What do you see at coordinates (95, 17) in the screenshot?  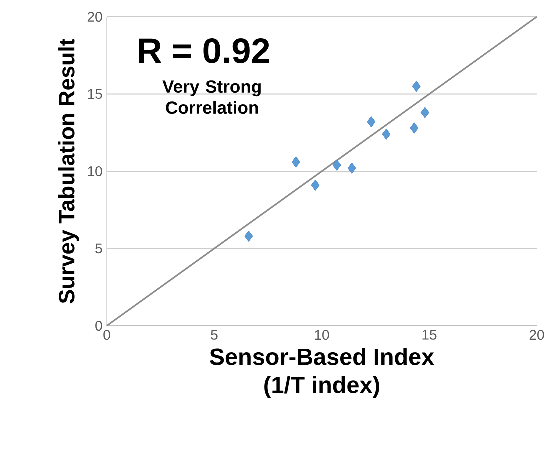 I see `y-tick-label: 20` at bounding box center [95, 17].